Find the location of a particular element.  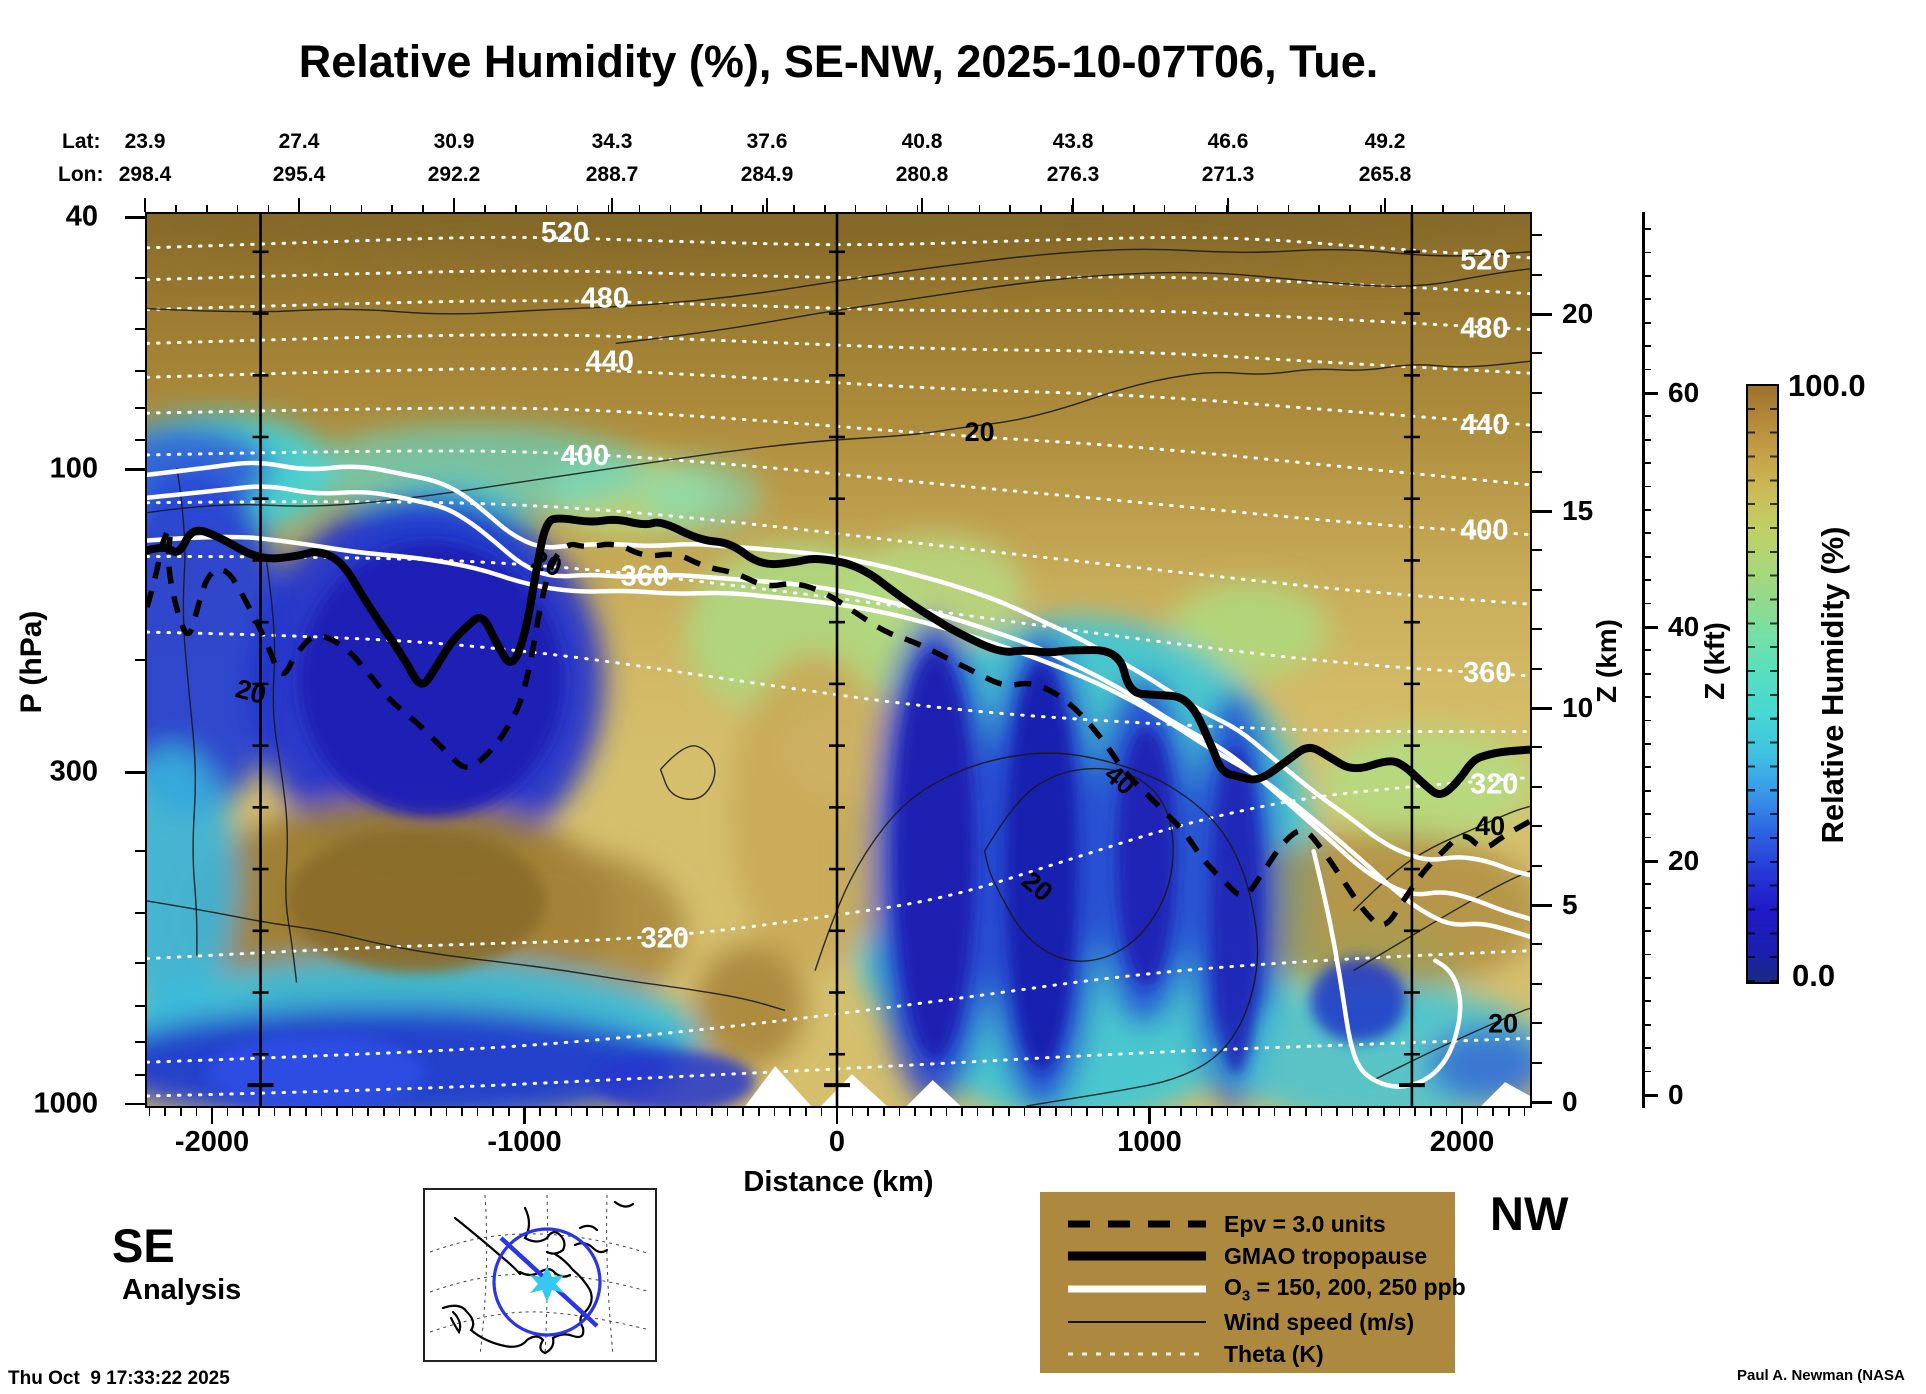

legend-item: Theta (K) is located at coordinates (1196, 1353).